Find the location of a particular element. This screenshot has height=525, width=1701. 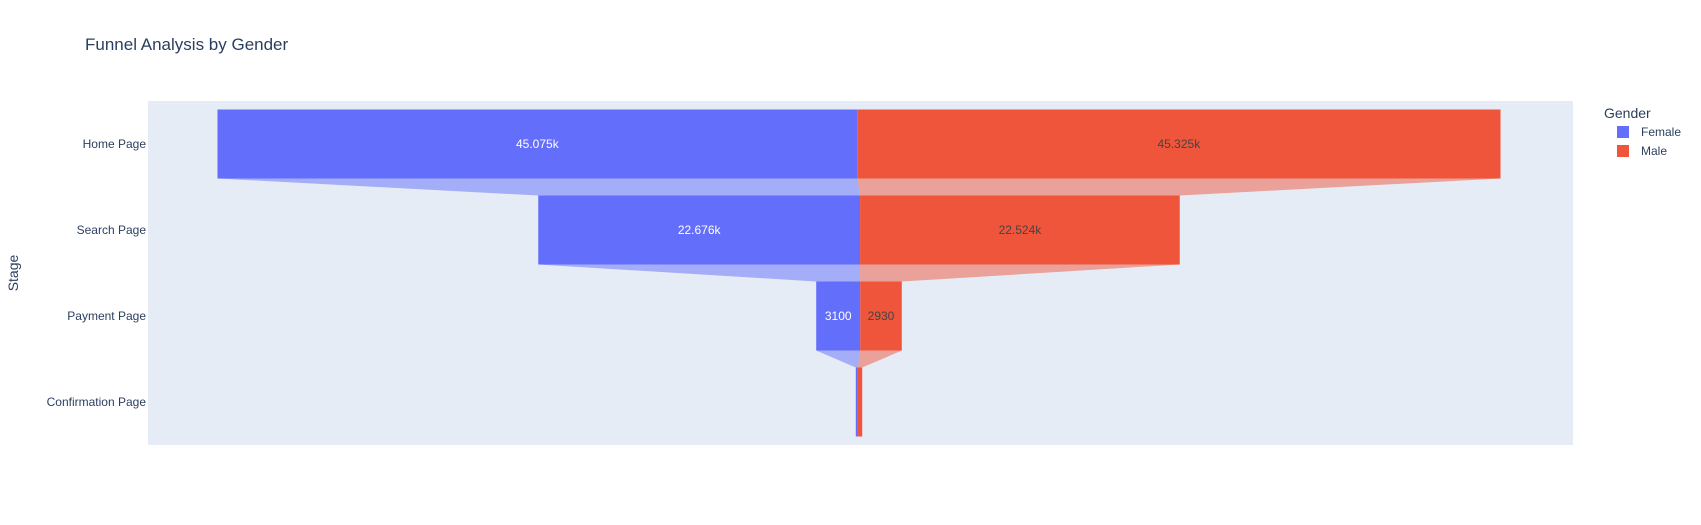

bar-label-male: 22.524k is located at coordinates (1021, 230).